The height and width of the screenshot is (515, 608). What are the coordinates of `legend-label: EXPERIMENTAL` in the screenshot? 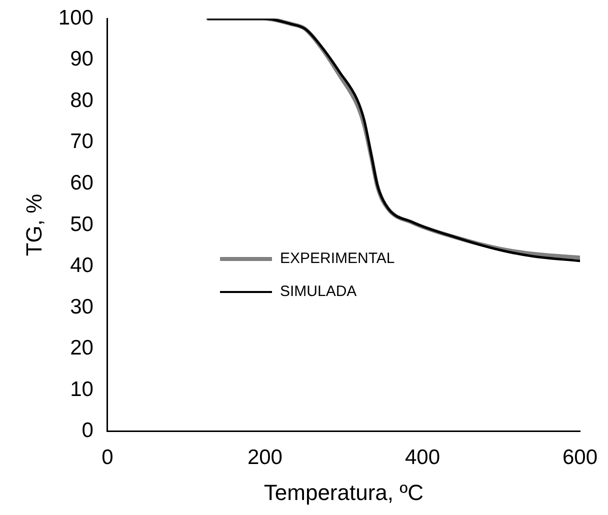 It's located at (337, 258).